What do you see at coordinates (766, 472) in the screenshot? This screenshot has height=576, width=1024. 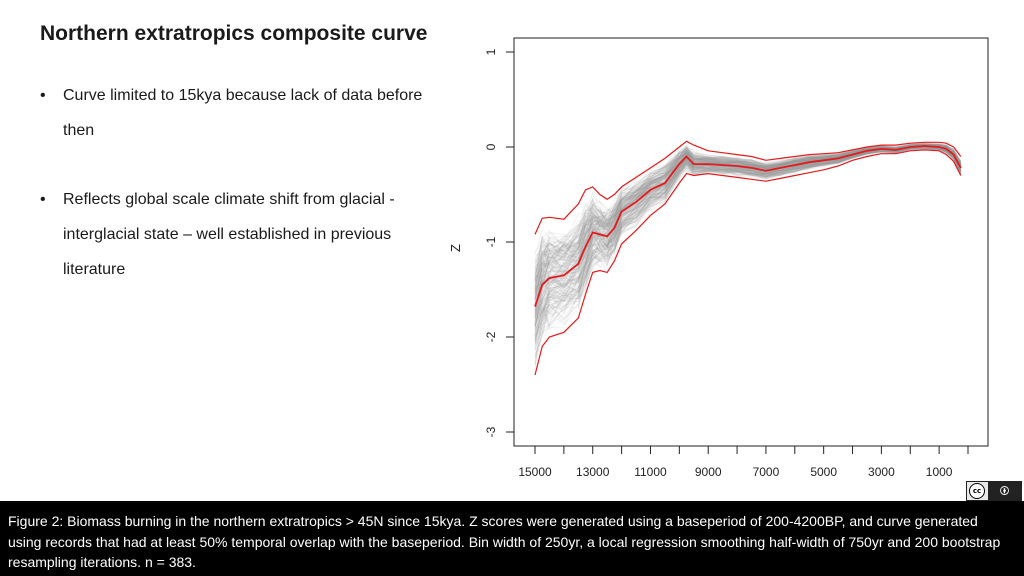 I see `x-tick-label: 7000` at bounding box center [766, 472].